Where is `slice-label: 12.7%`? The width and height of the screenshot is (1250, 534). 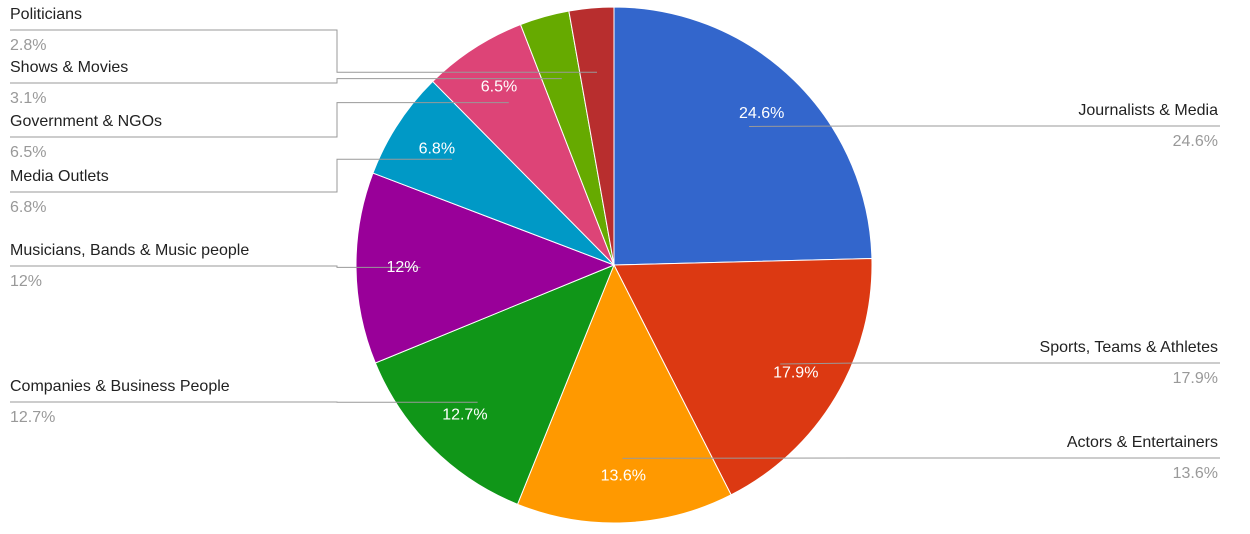 slice-label: 12.7% is located at coordinates (464, 414).